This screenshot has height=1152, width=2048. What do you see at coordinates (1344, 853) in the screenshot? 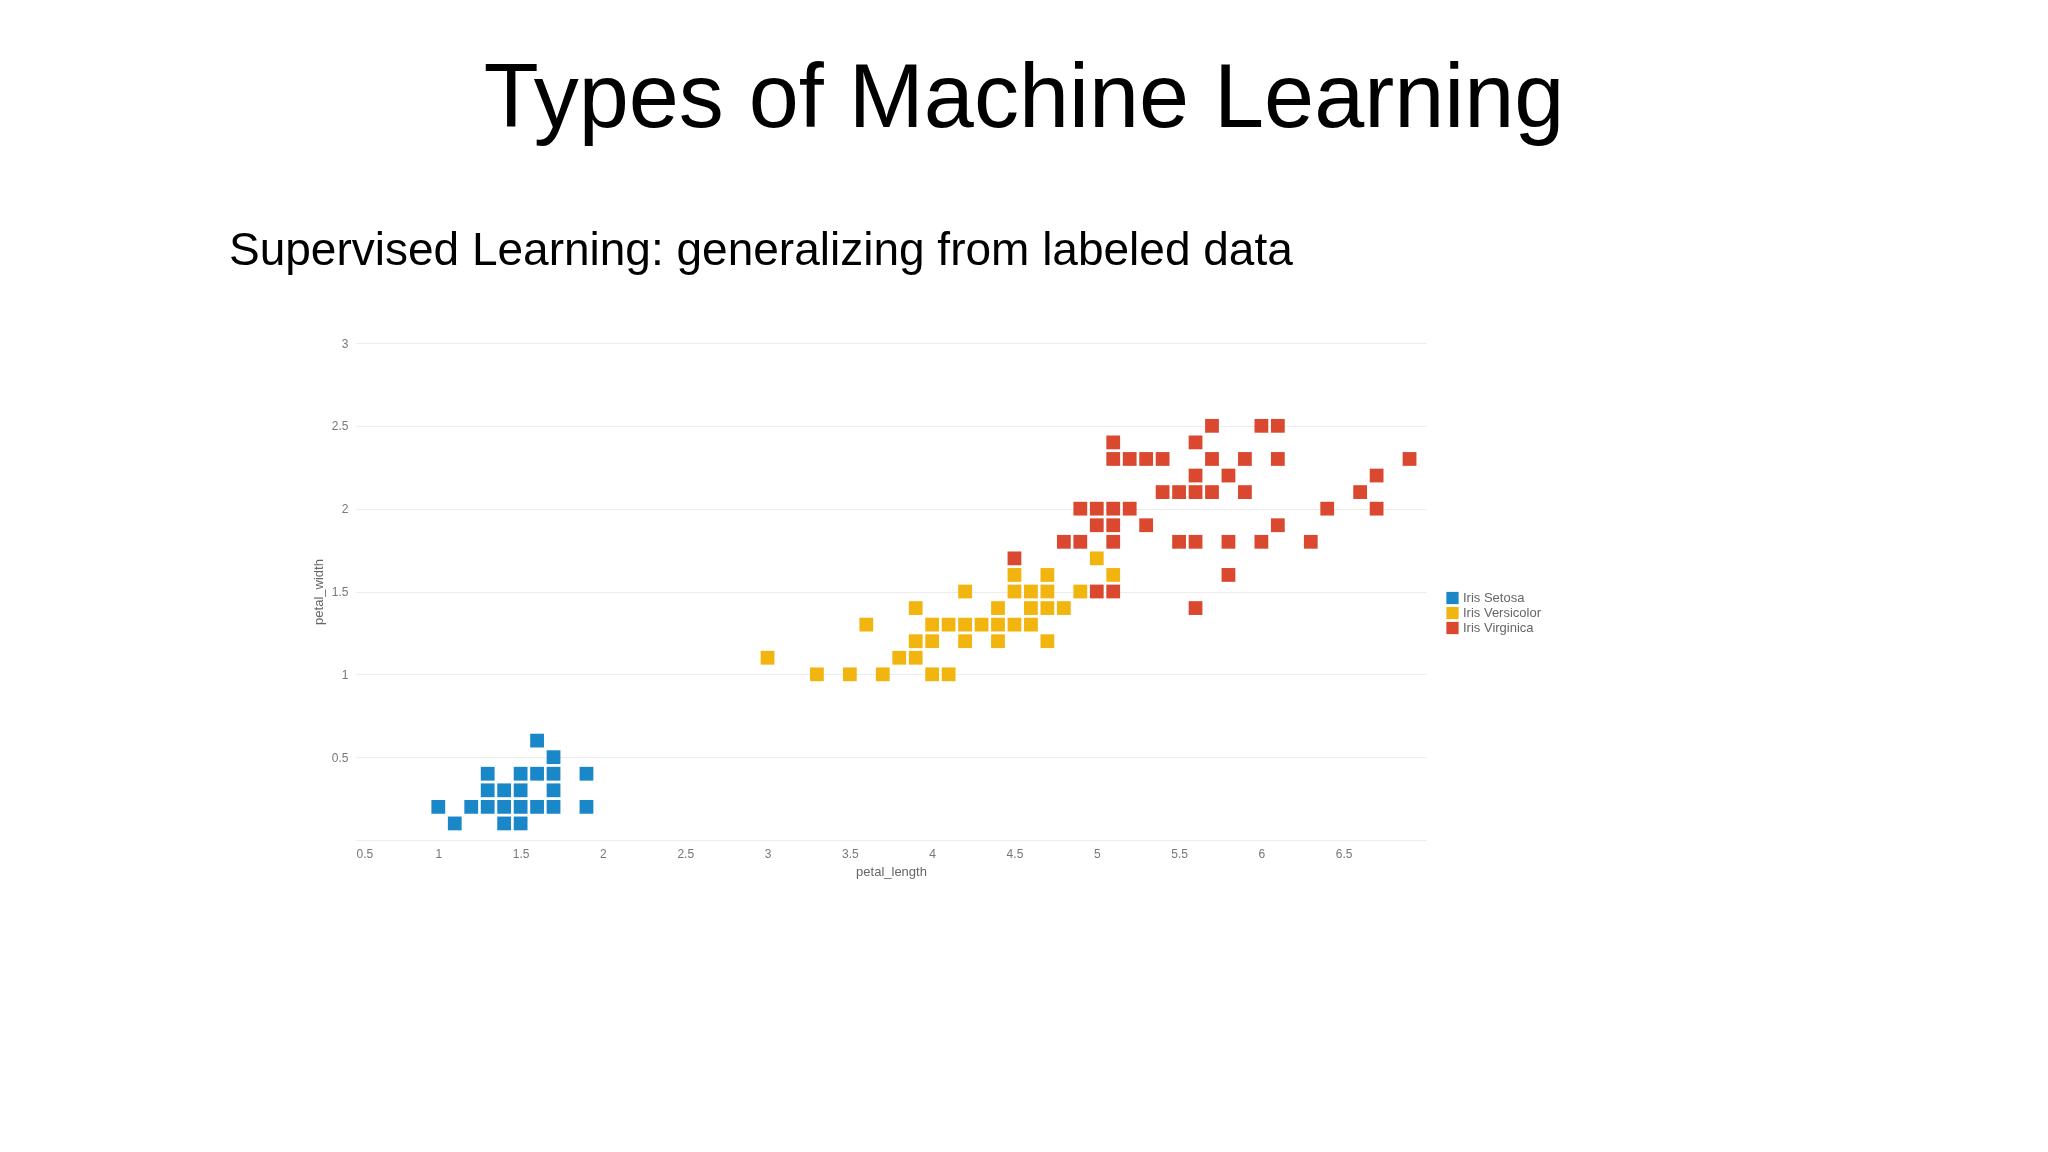
I see `x-tick-label: 6.5` at bounding box center [1344, 853].